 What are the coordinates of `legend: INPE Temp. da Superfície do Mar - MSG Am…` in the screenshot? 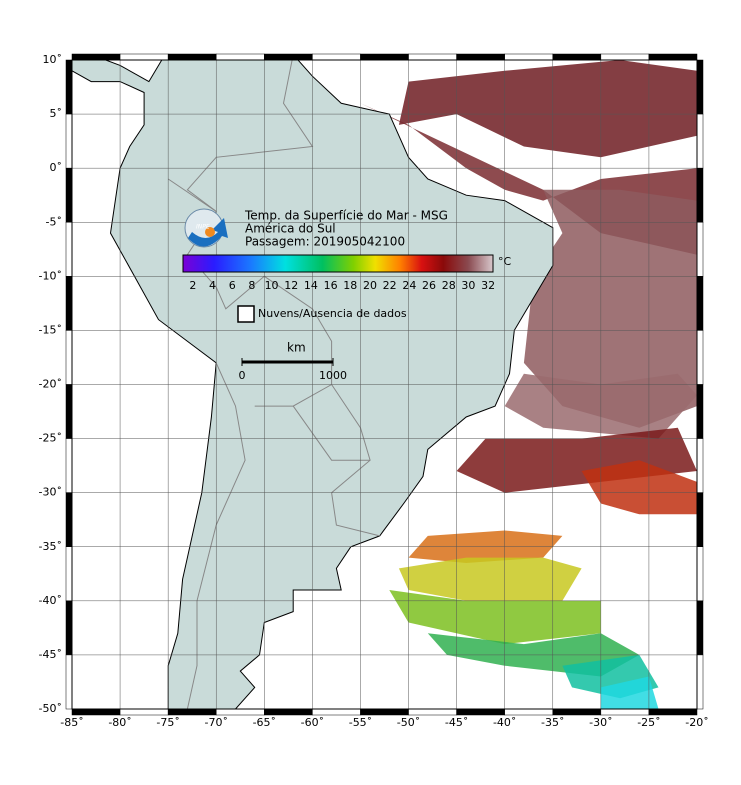 It's located at (347, 295).